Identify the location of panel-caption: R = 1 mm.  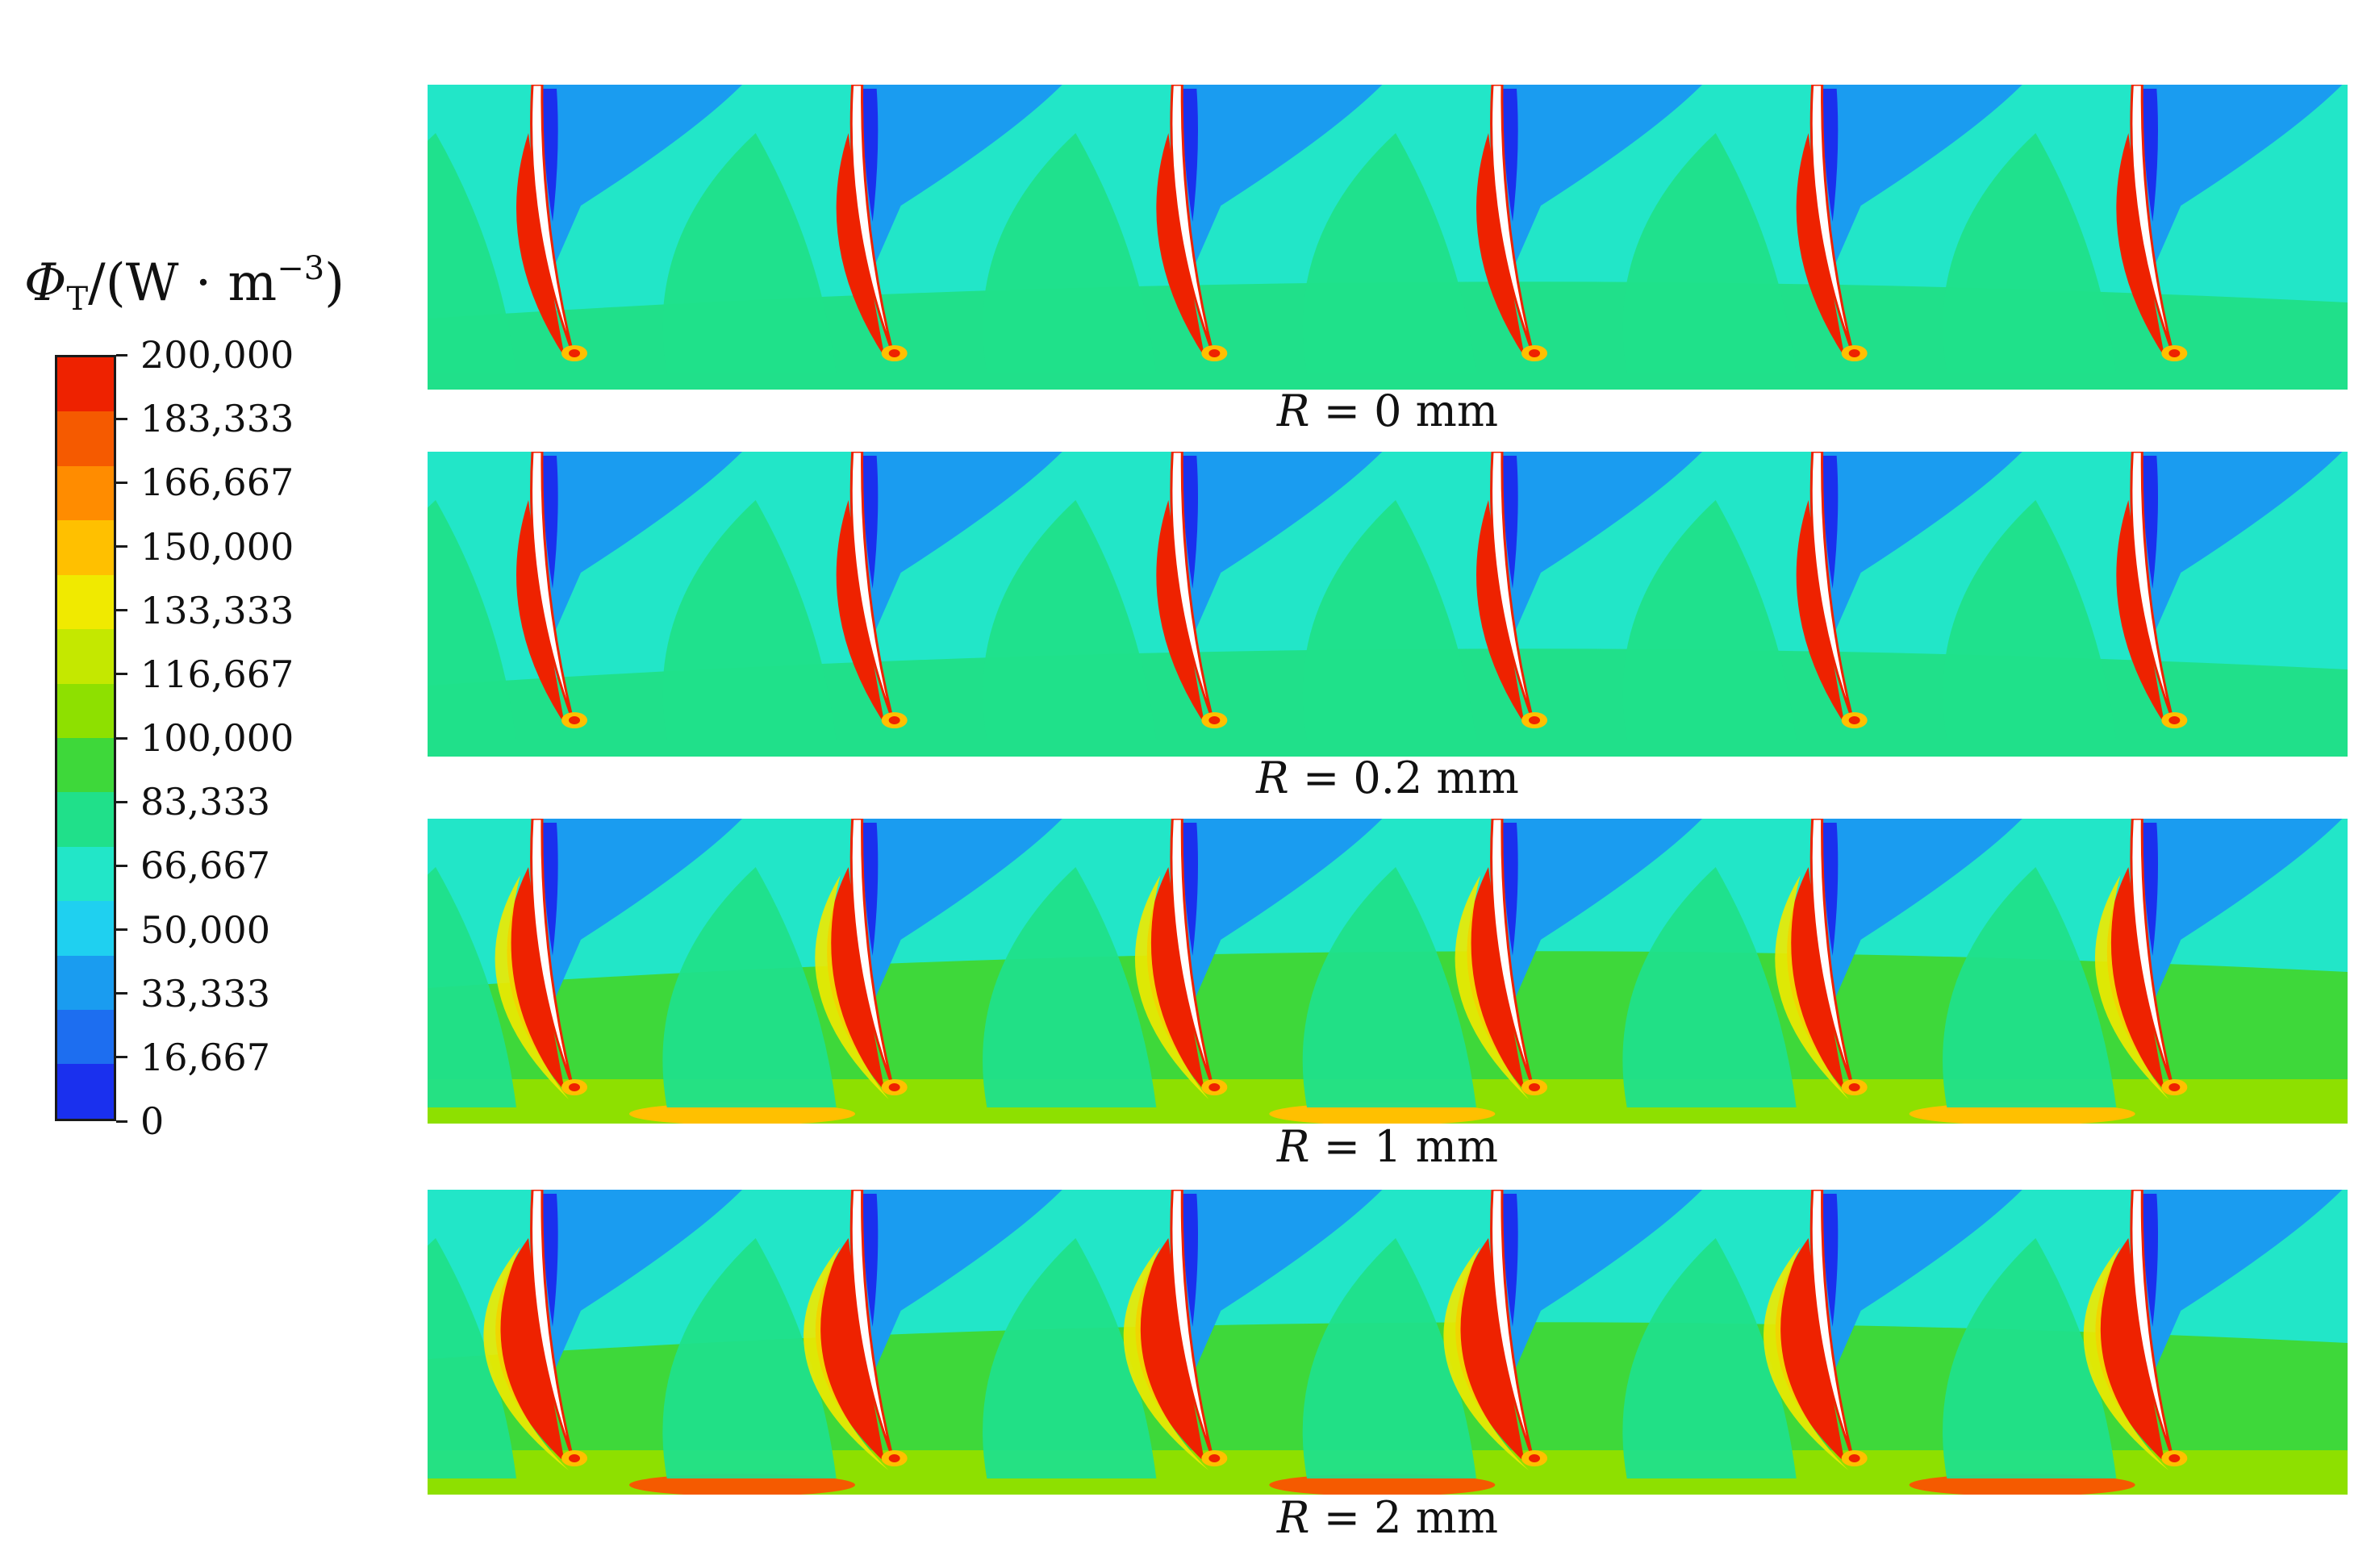
(1388, 1146).